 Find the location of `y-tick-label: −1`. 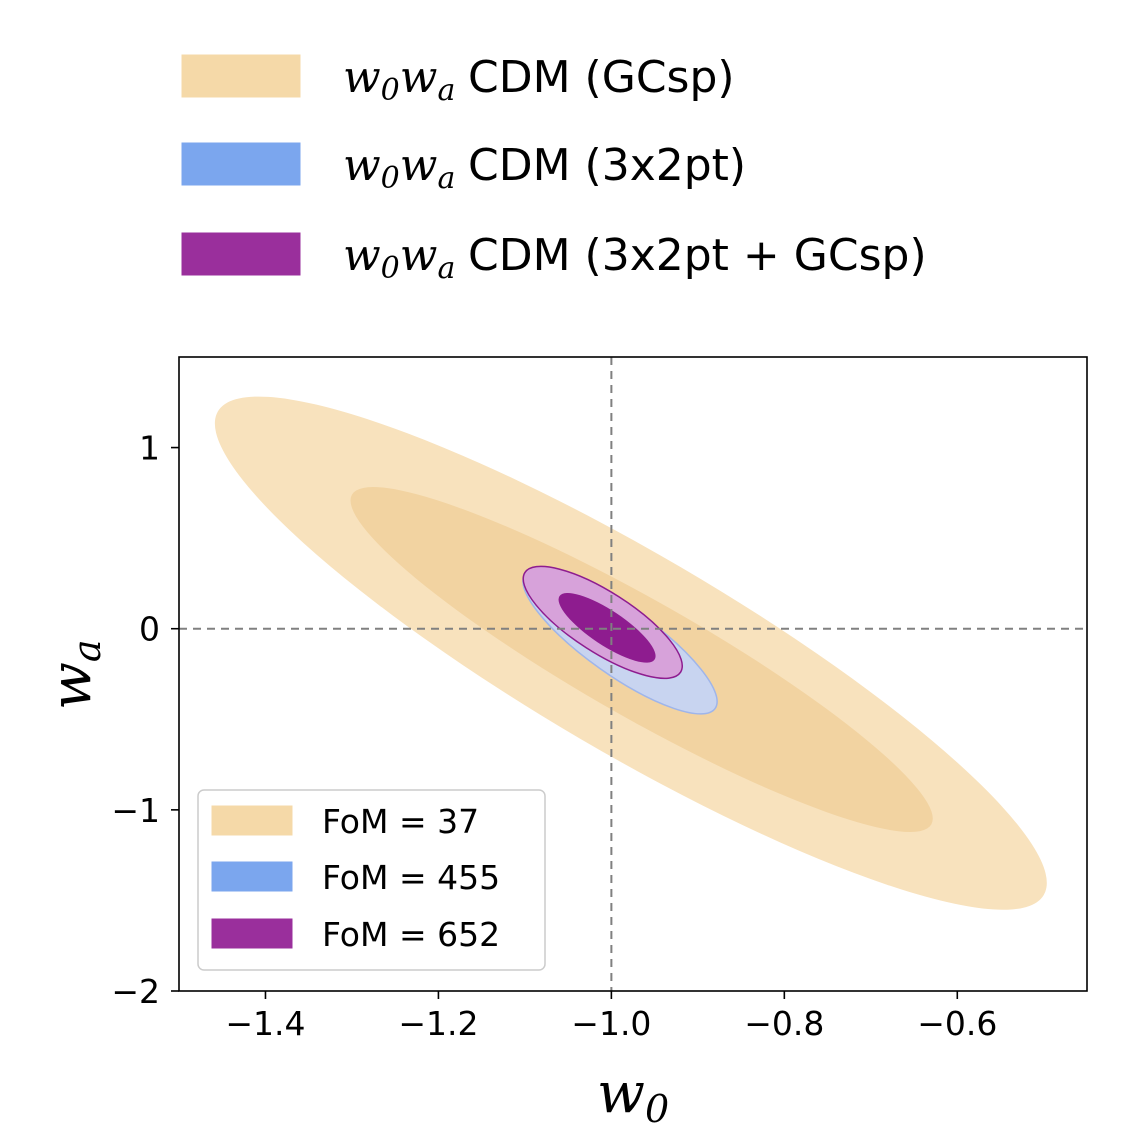

y-tick-label: −1 is located at coordinates (135, 810).